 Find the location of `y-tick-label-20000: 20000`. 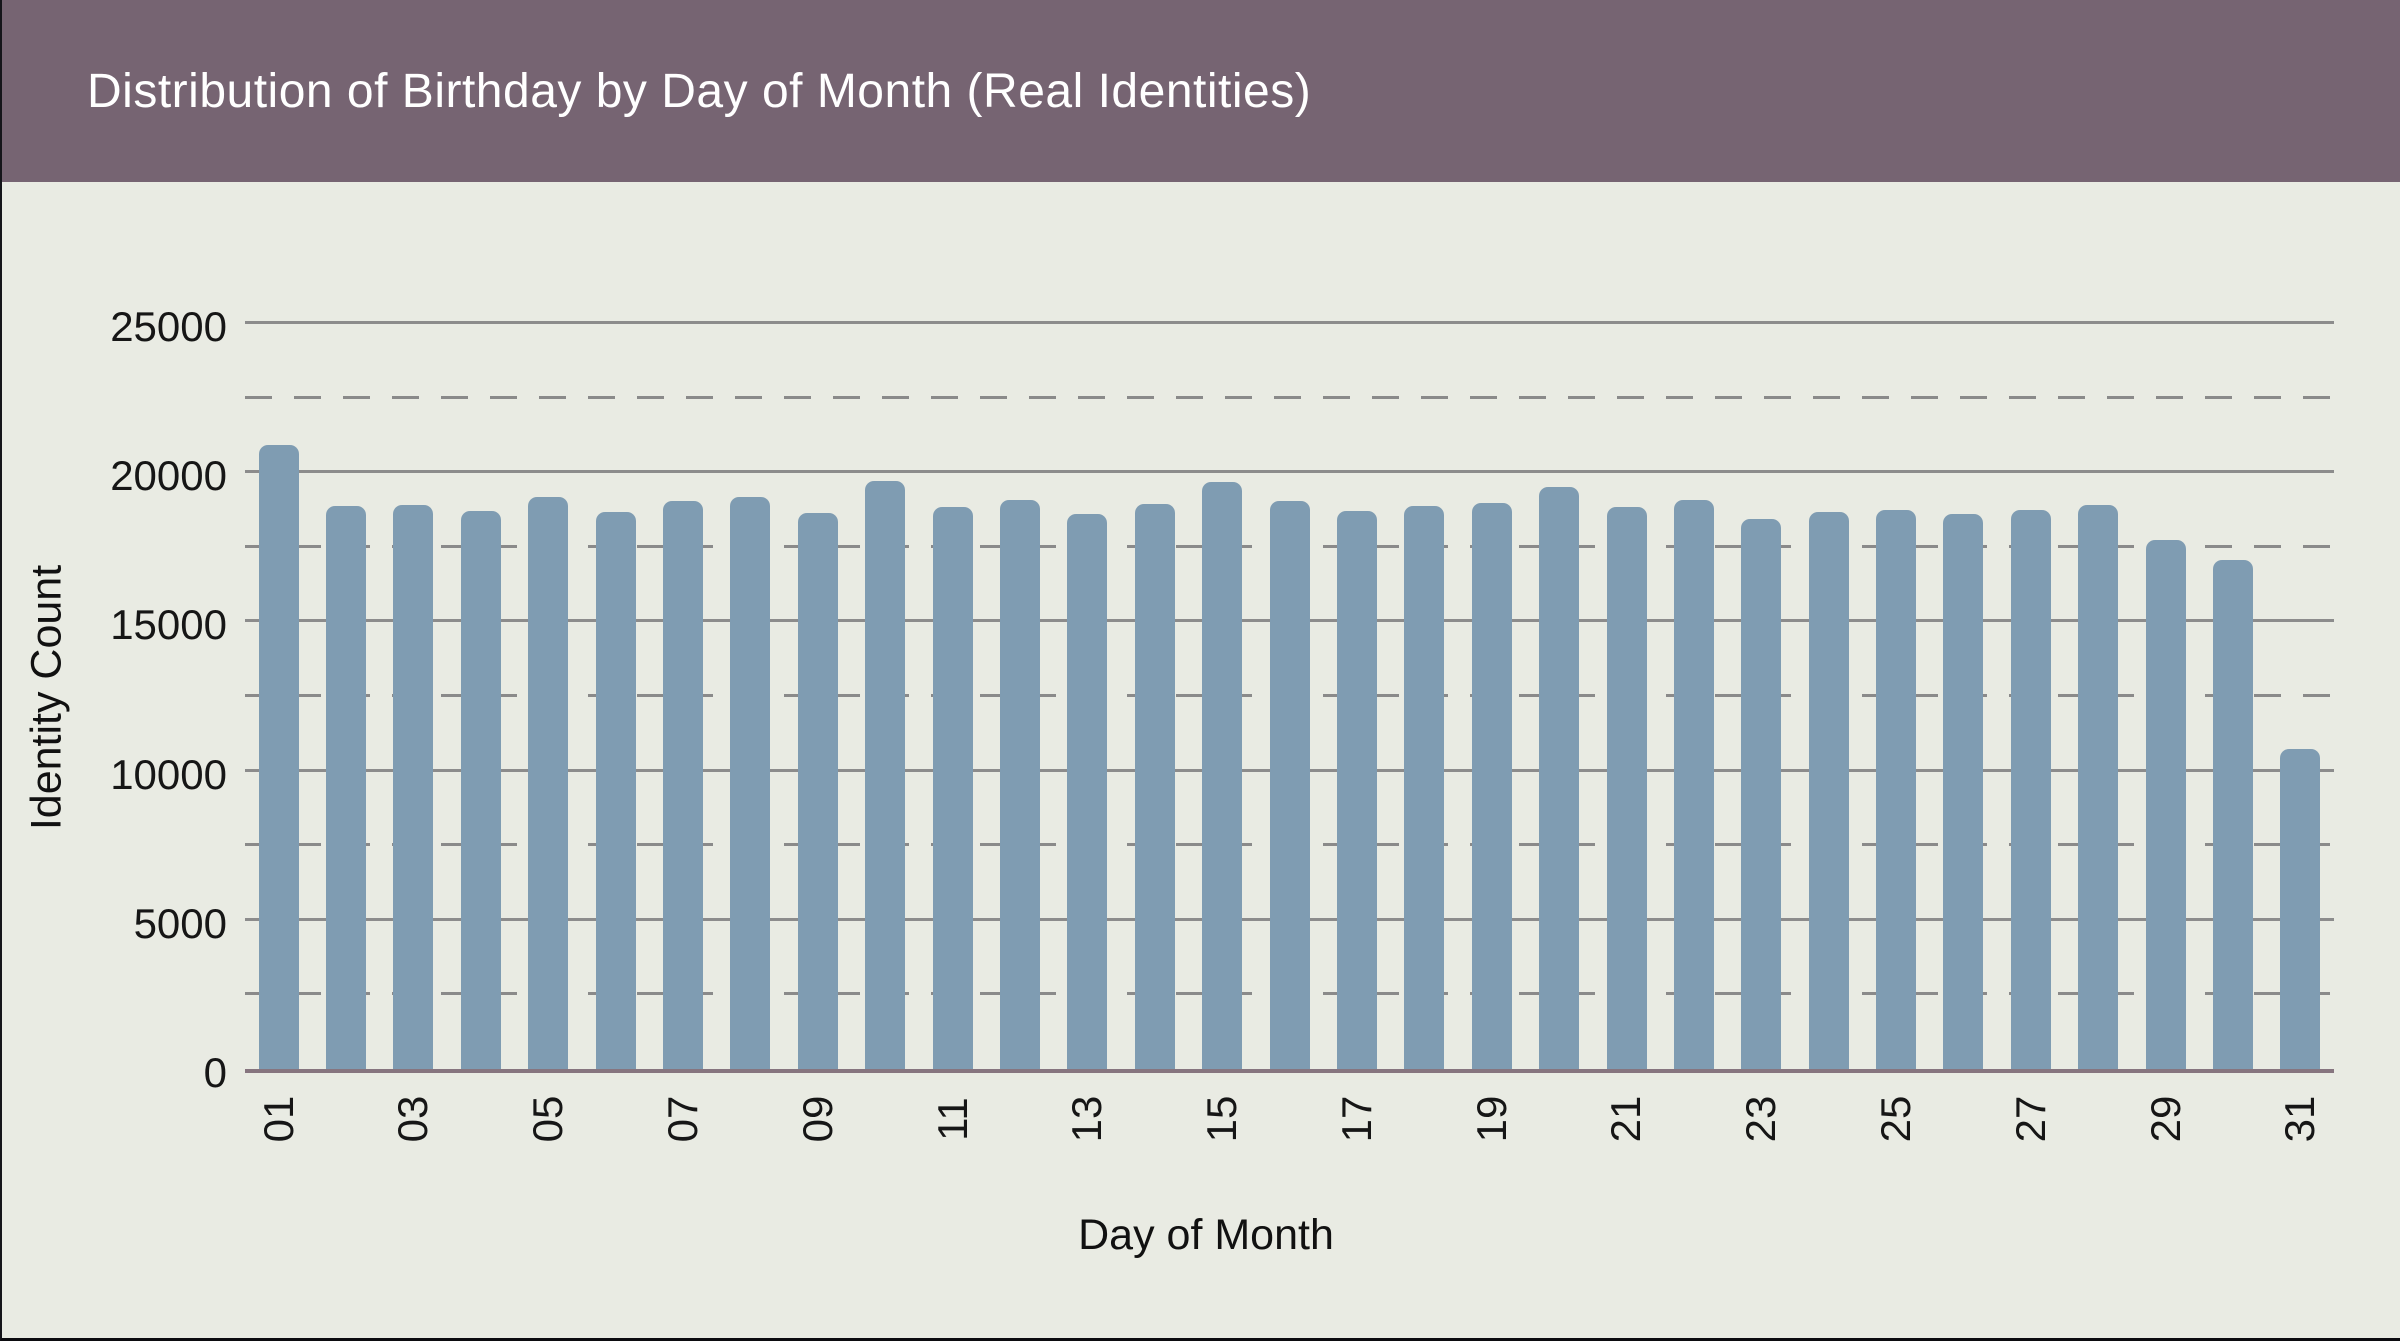

y-tick-label-20000: 20000 is located at coordinates (168, 476).